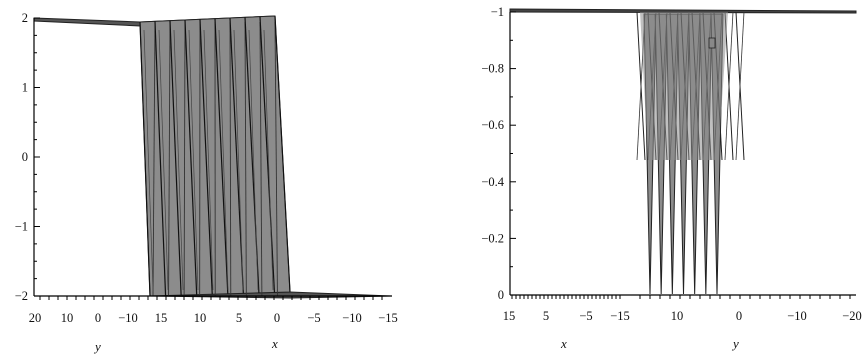  I want to click on left-x-tick-labels: 15 10 5 0 −5 −10 −15, so click(276, 318).